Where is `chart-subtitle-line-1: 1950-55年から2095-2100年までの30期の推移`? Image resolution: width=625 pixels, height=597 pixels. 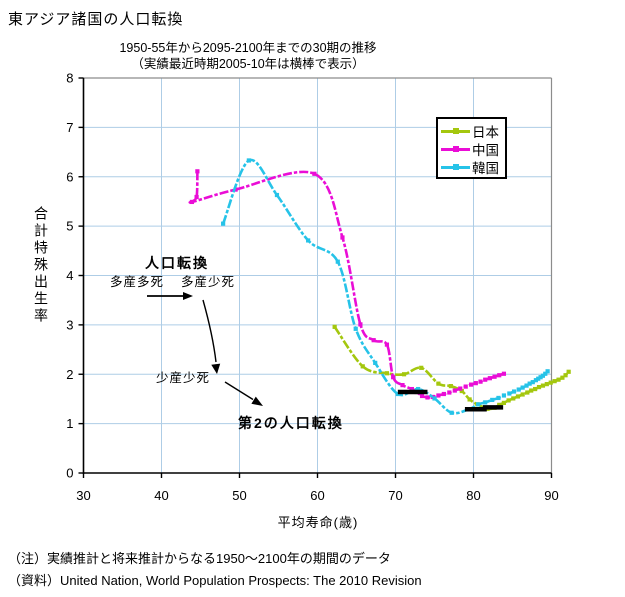
chart-subtitle-line-1: 1950-55年から2095-2100年までの30期の推移 is located at coordinates (248, 48).